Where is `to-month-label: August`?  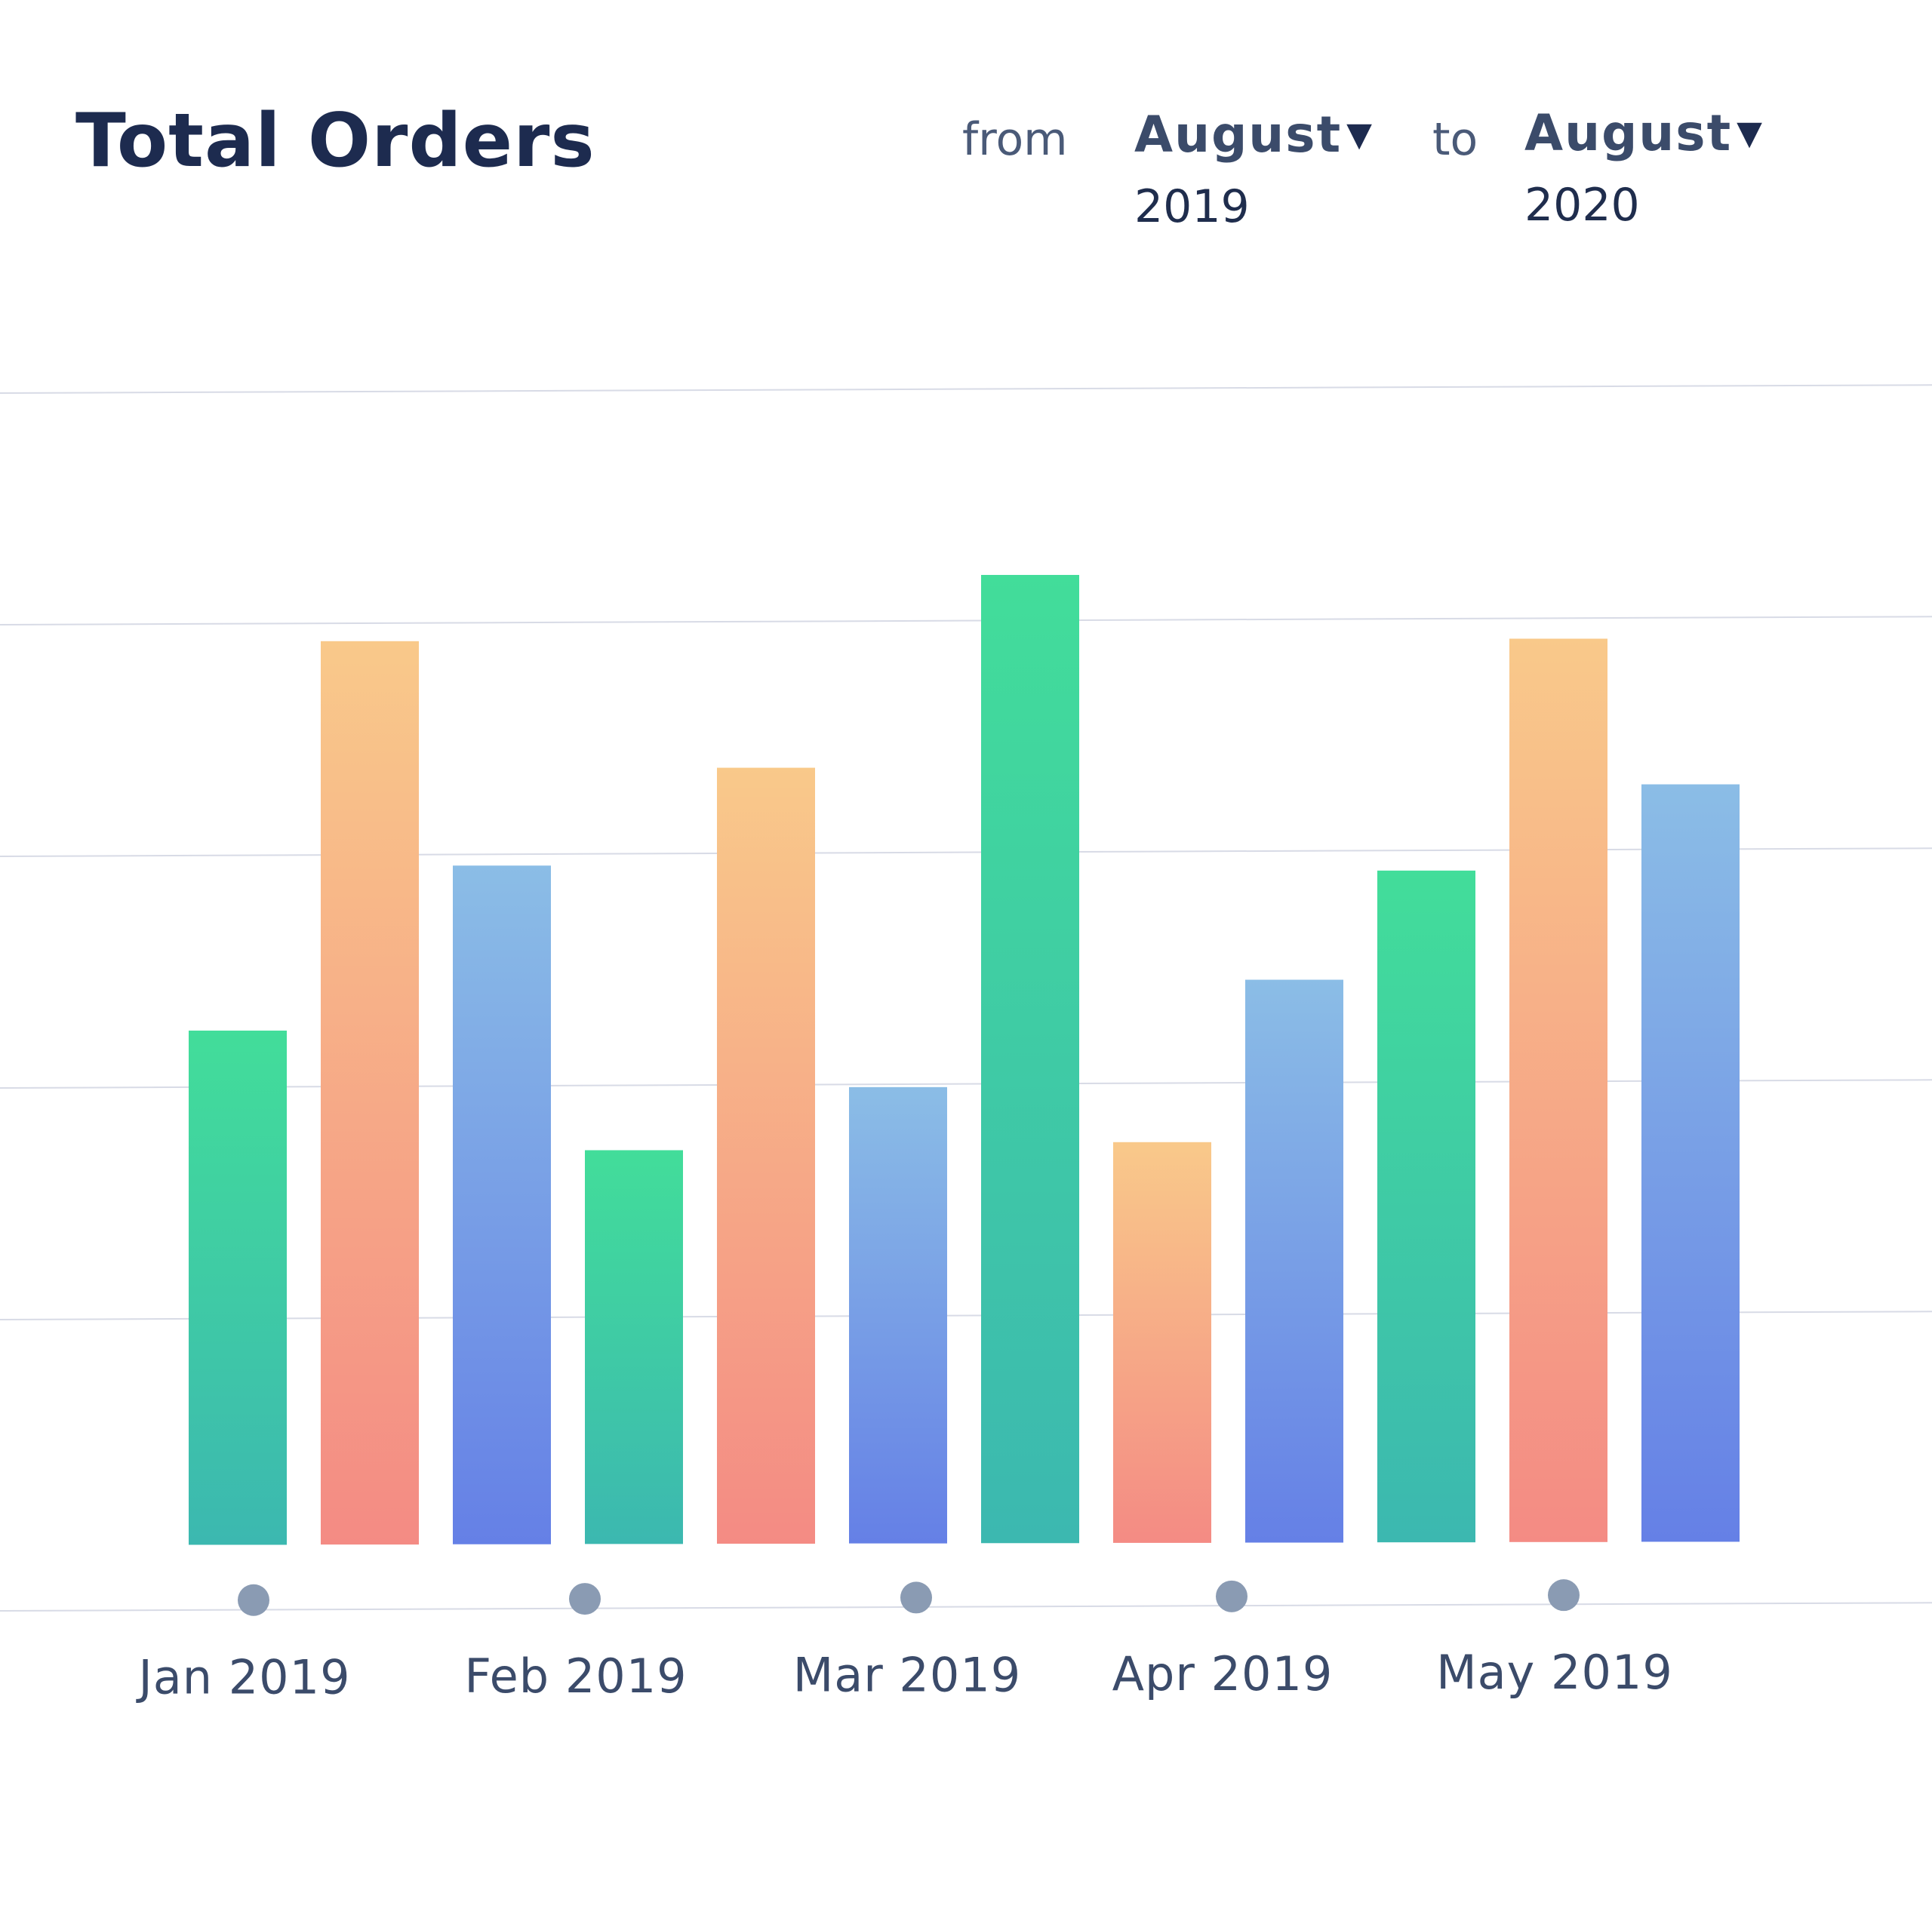
to-month-label: August is located at coordinates (1628, 133).